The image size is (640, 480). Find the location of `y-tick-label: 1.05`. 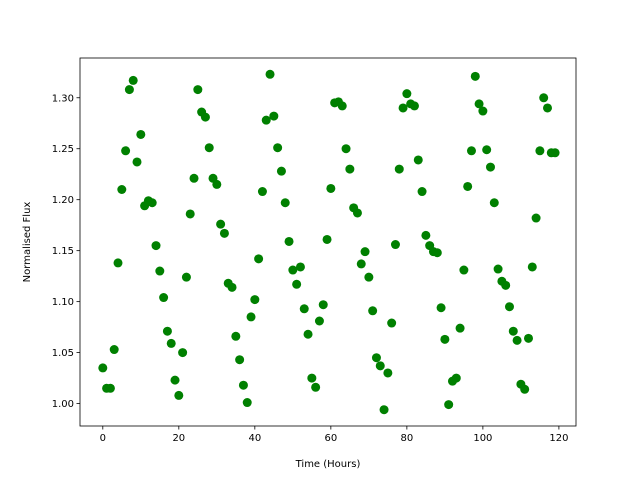

y-tick-label: 1.05 is located at coordinates (63, 353).